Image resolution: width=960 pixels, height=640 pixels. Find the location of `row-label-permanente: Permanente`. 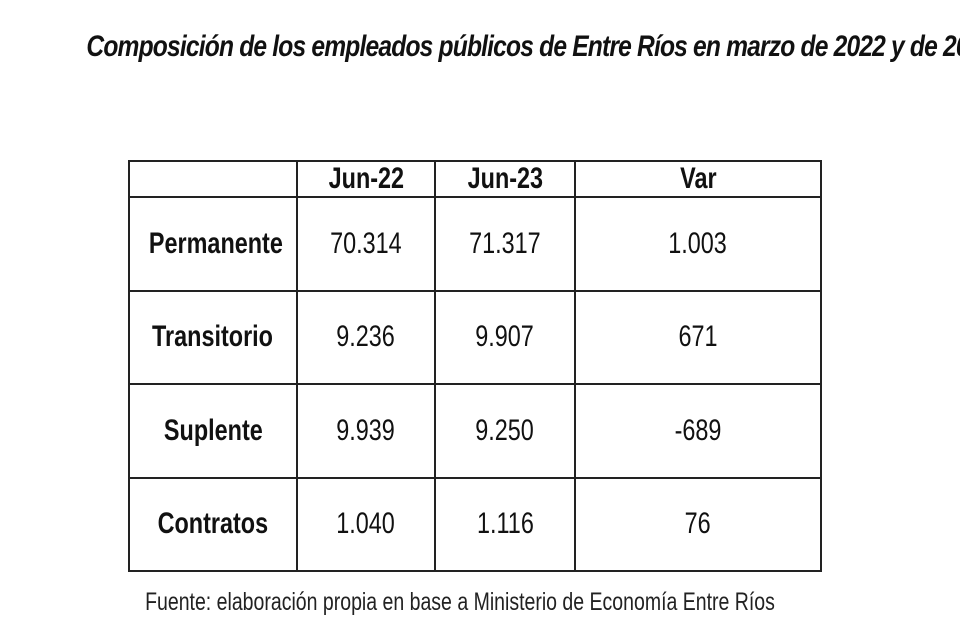

row-label-permanente: Permanente is located at coordinates (213, 244).